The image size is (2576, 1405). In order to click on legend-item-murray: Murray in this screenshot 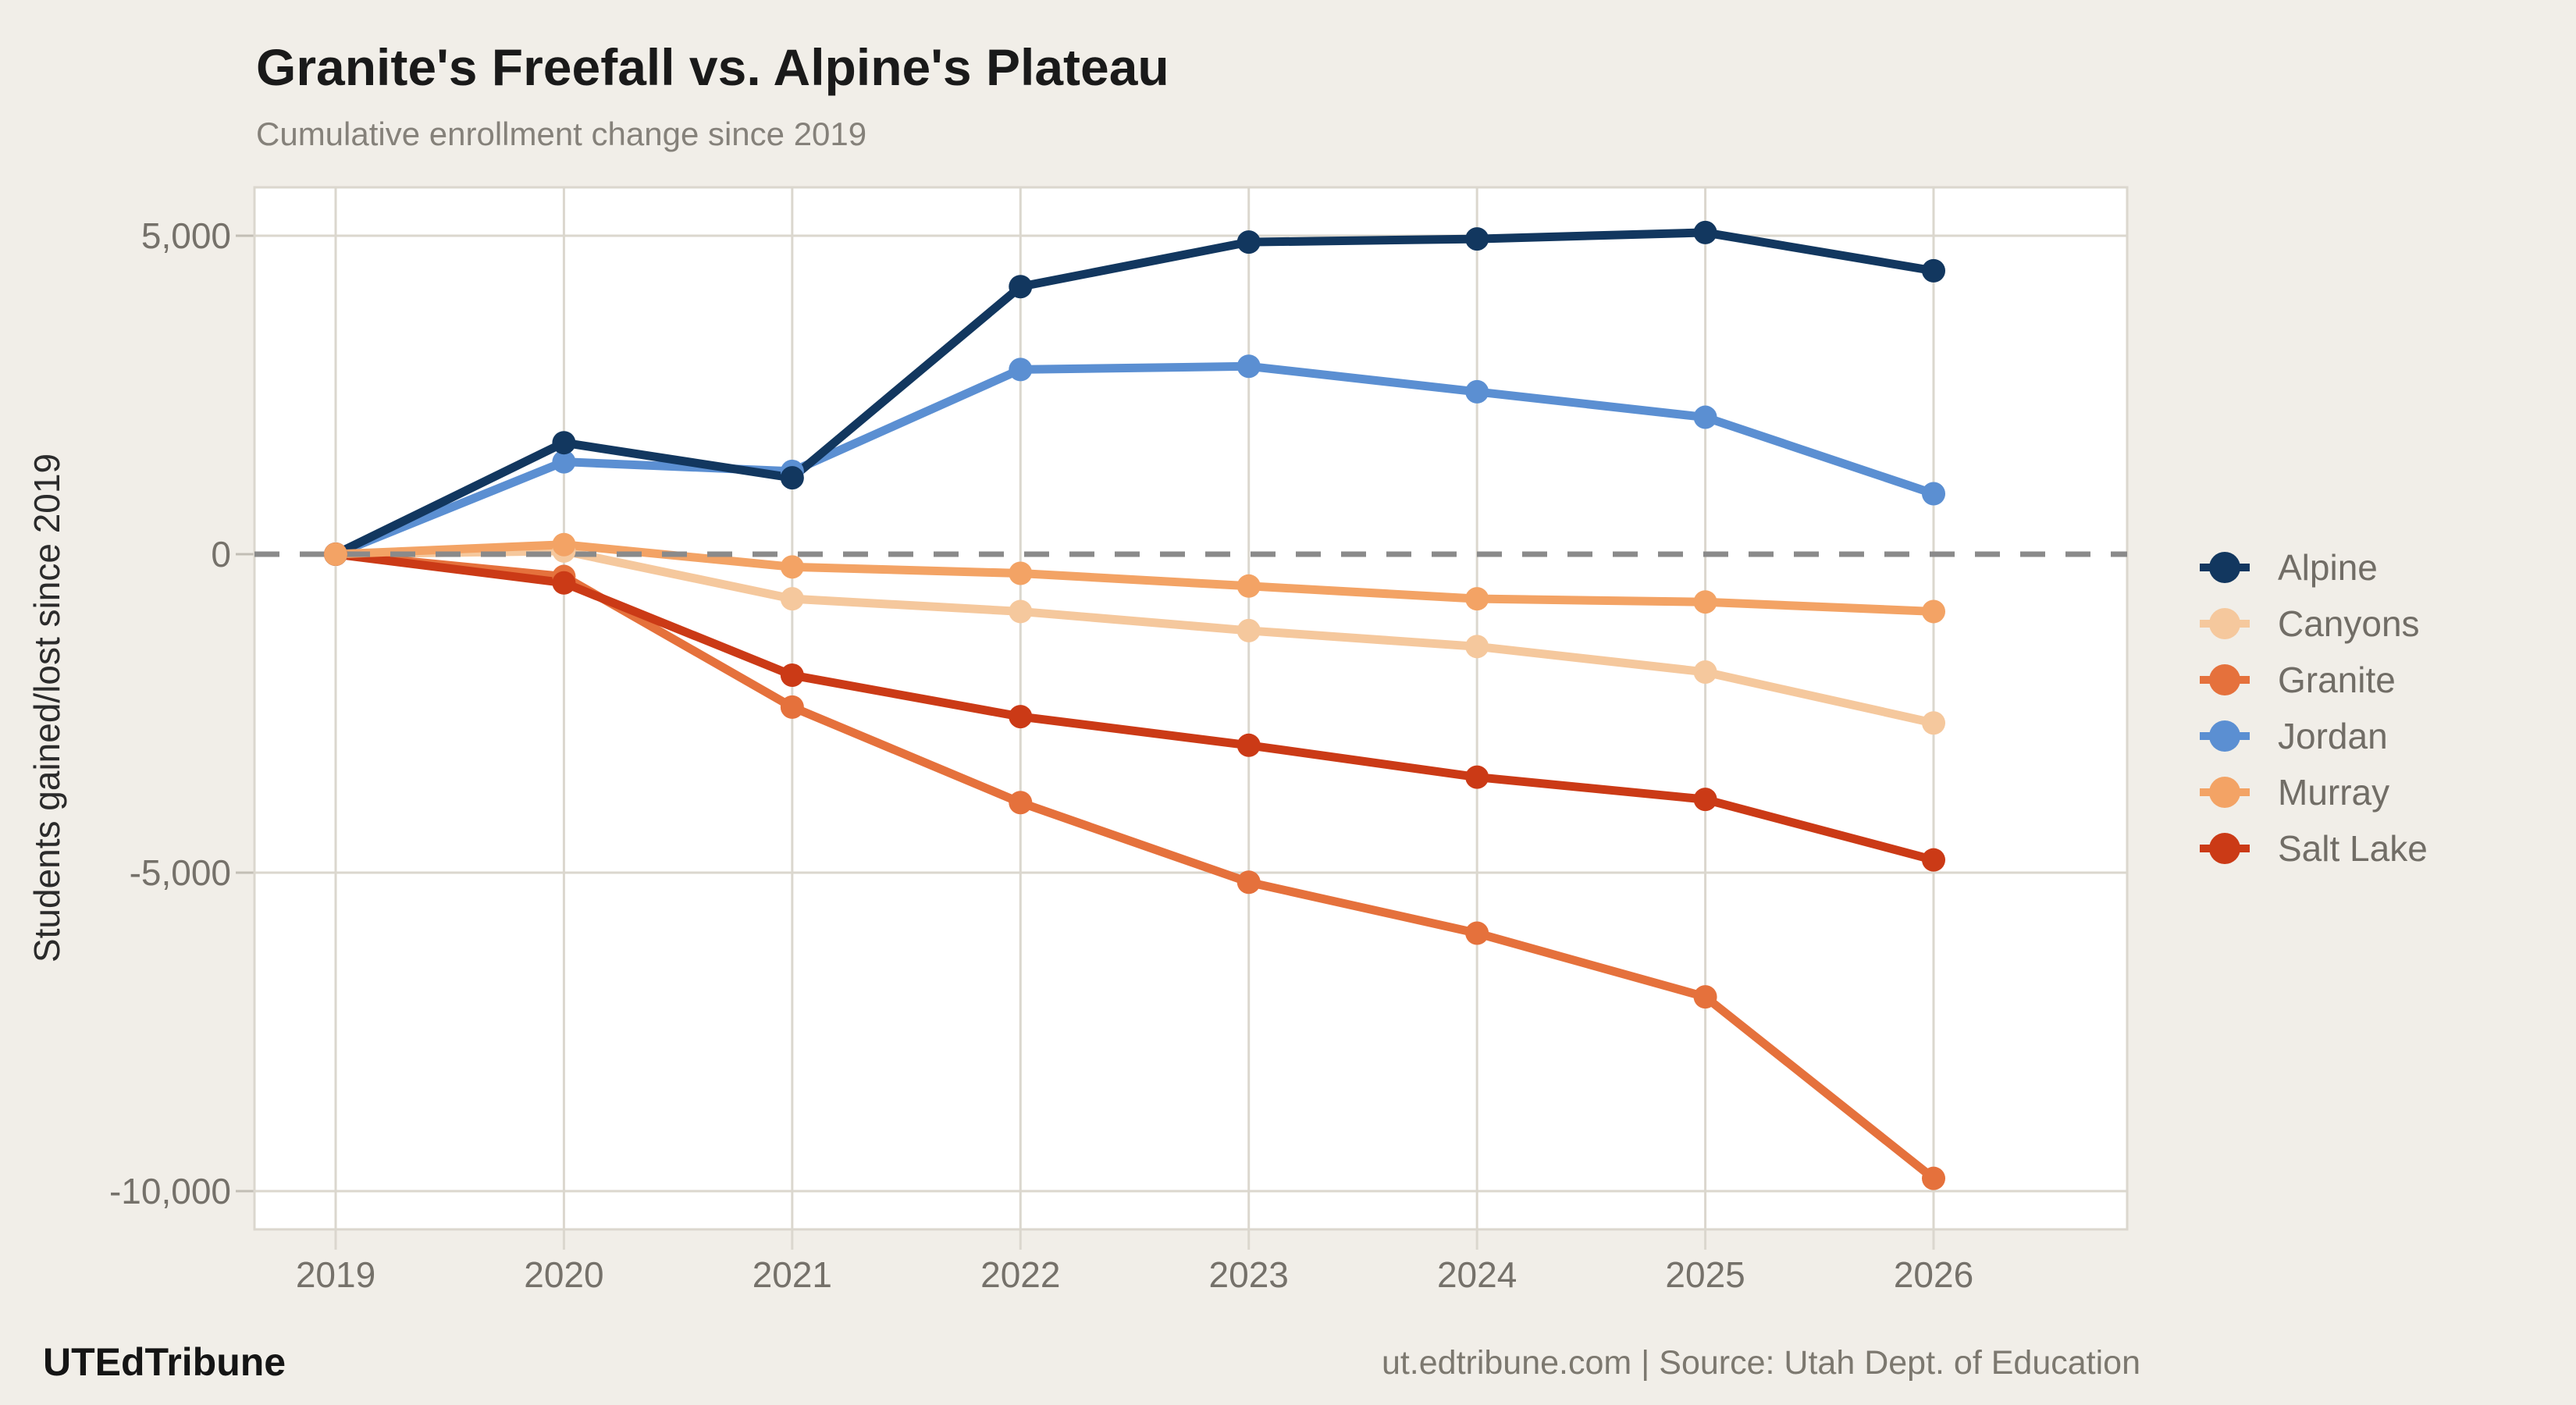, I will do `click(2314, 792)`.